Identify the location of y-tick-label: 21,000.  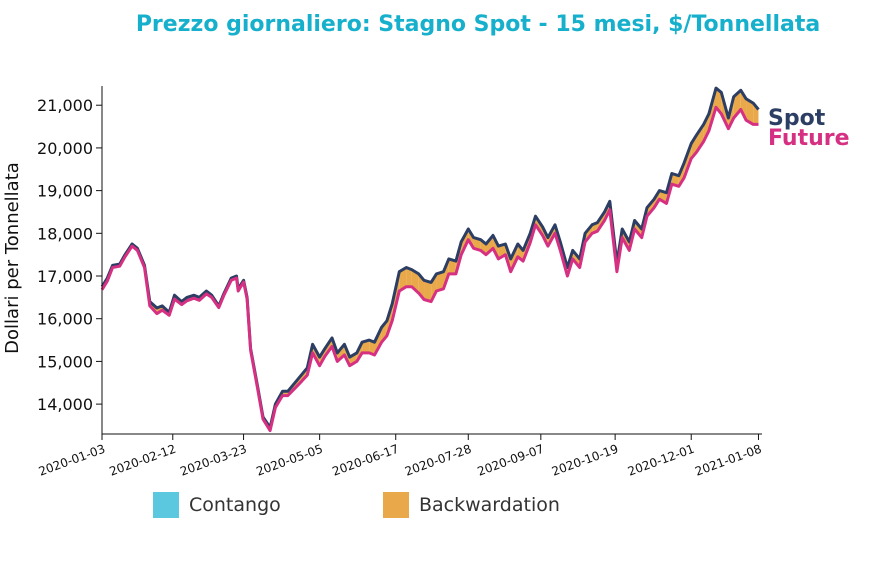
(65, 105).